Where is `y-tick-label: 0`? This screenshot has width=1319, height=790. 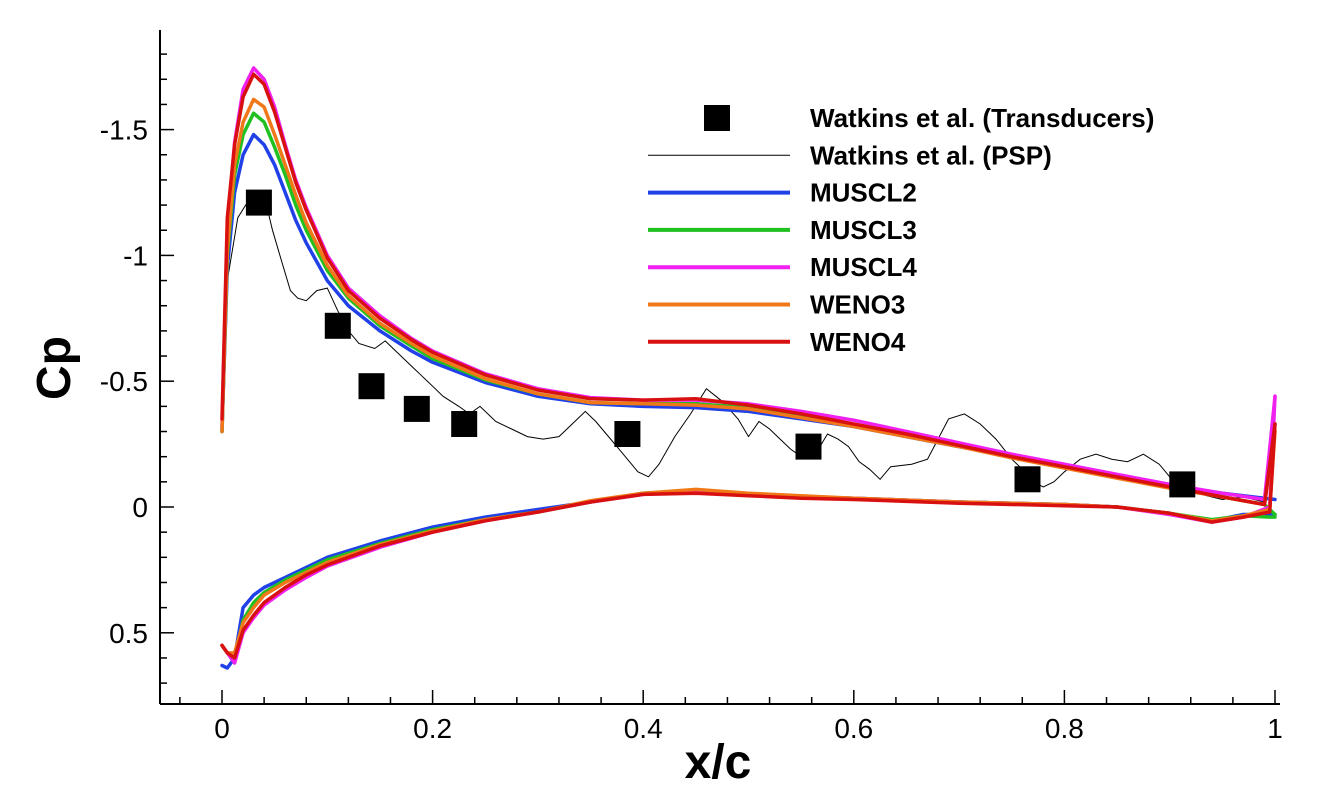
y-tick-label: 0 is located at coordinates (140, 507).